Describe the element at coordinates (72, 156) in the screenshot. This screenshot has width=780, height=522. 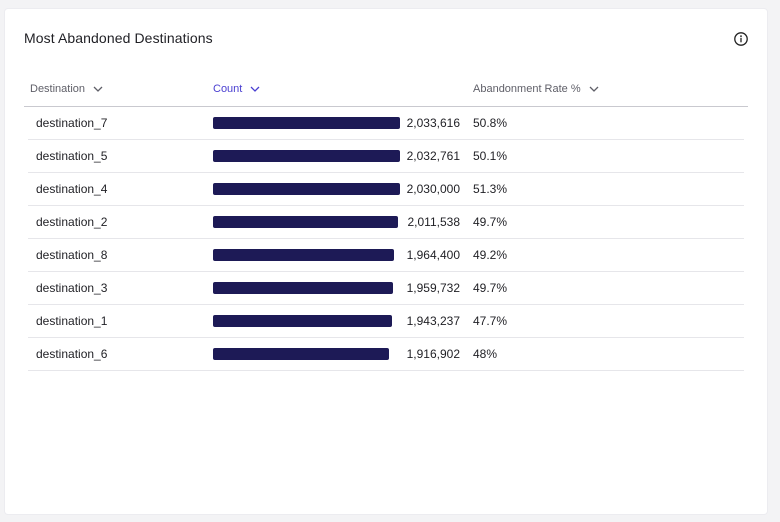
I see `destination-cell: destination_5` at that location.